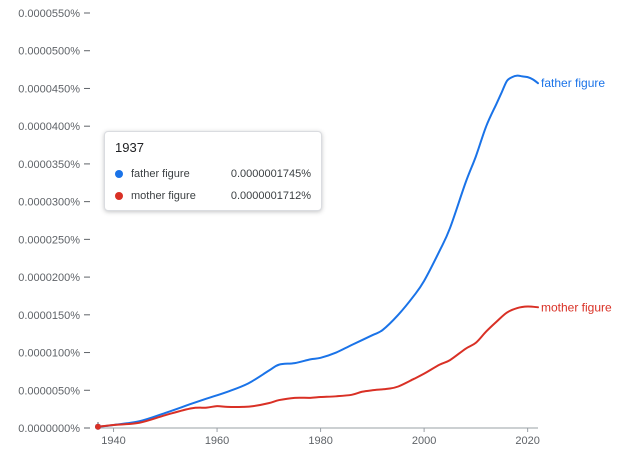 Image resolution: width=624 pixels, height=469 pixels. What do you see at coordinates (49, 316) in the screenshot?
I see `y-tick-label: 0.0000150%` at bounding box center [49, 316].